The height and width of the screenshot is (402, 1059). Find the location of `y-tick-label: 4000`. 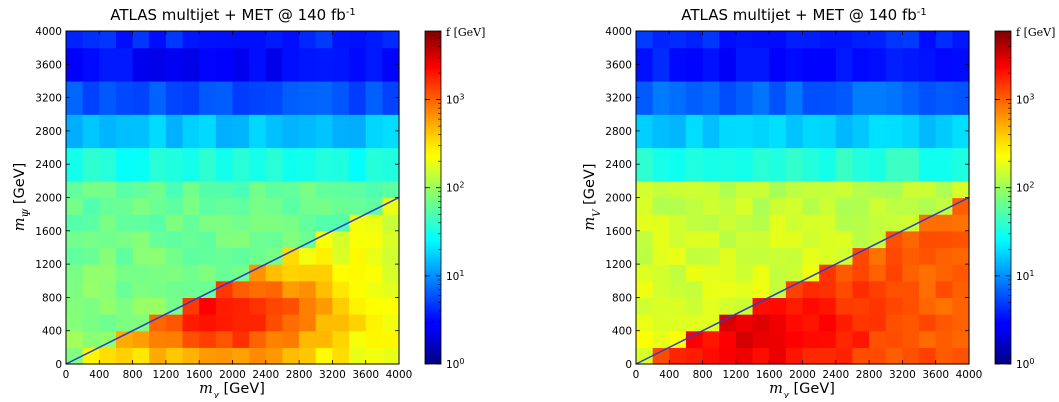

y-tick-label: 4000 is located at coordinates (48, 32).